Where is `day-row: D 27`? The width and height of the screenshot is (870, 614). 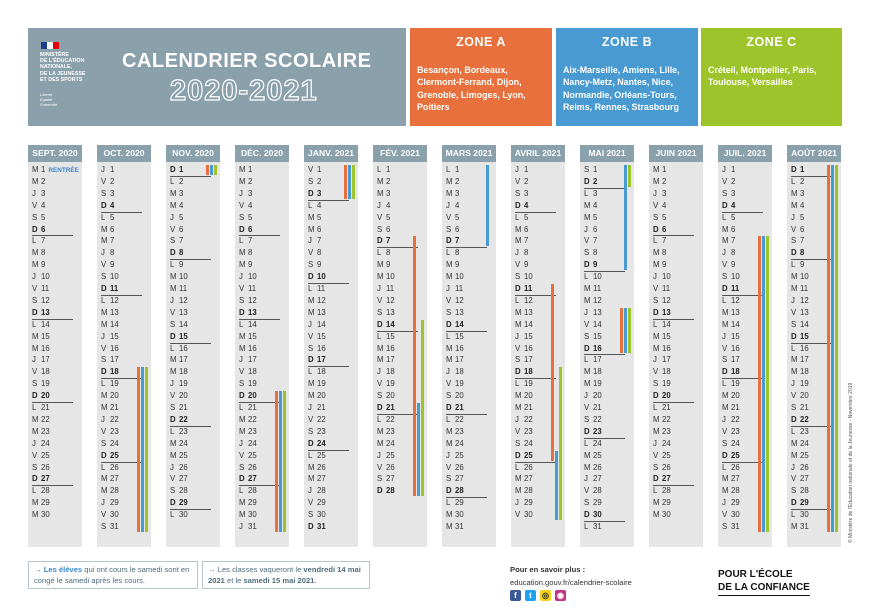
day-row: D 27 is located at coordinates (41, 479).